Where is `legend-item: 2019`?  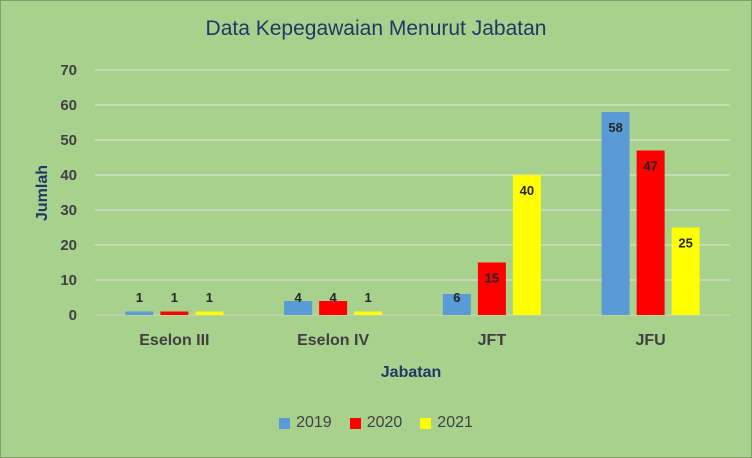 legend-item: 2019 is located at coordinates (305, 423).